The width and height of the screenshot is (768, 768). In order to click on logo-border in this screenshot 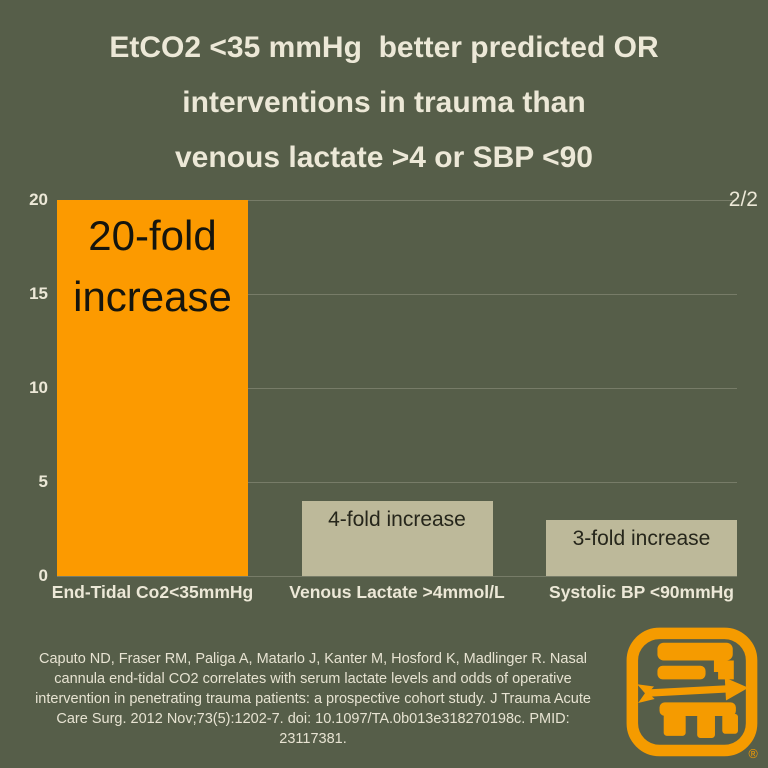, I will do `click(692, 692)`.